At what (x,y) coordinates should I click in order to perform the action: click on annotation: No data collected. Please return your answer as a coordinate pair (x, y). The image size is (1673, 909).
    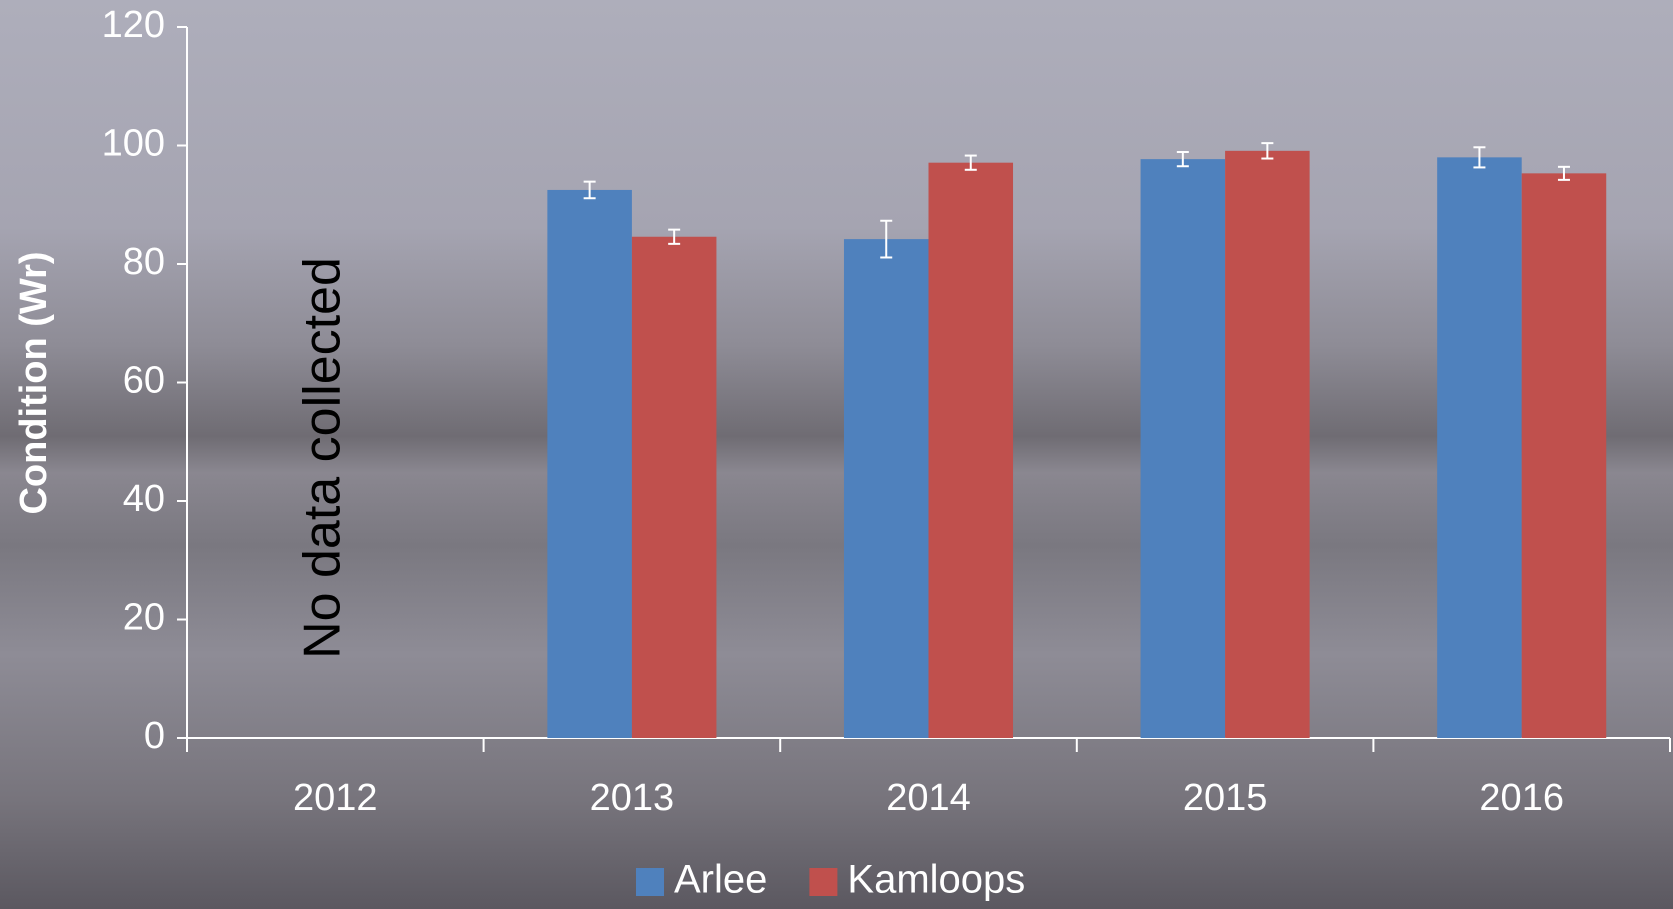
    Looking at the image, I should click on (323, 458).